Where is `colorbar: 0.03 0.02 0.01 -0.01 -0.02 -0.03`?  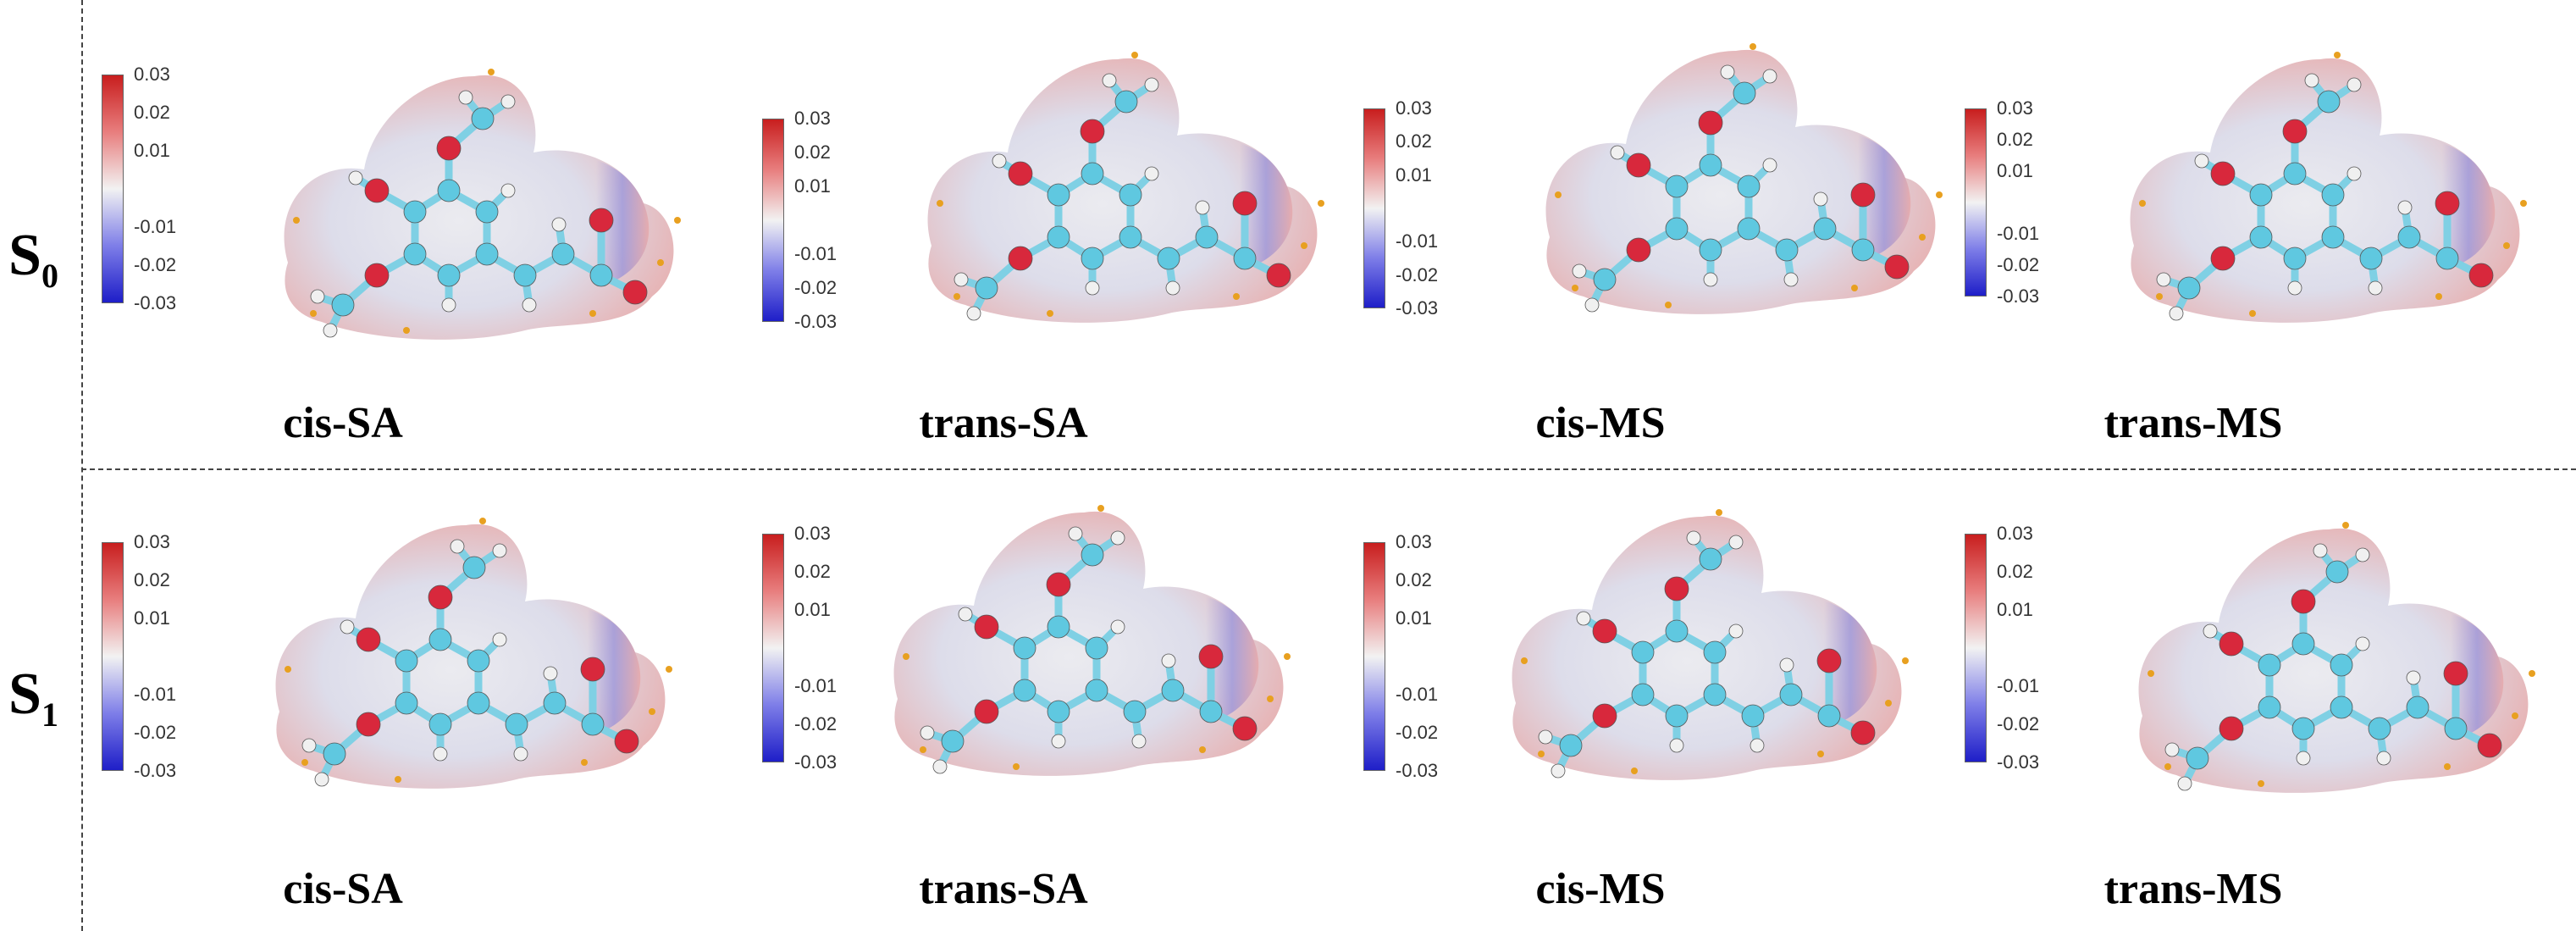 colorbar: 0.03 0.02 0.01 -0.01 -0.02 -0.03 is located at coordinates (2015, 202).